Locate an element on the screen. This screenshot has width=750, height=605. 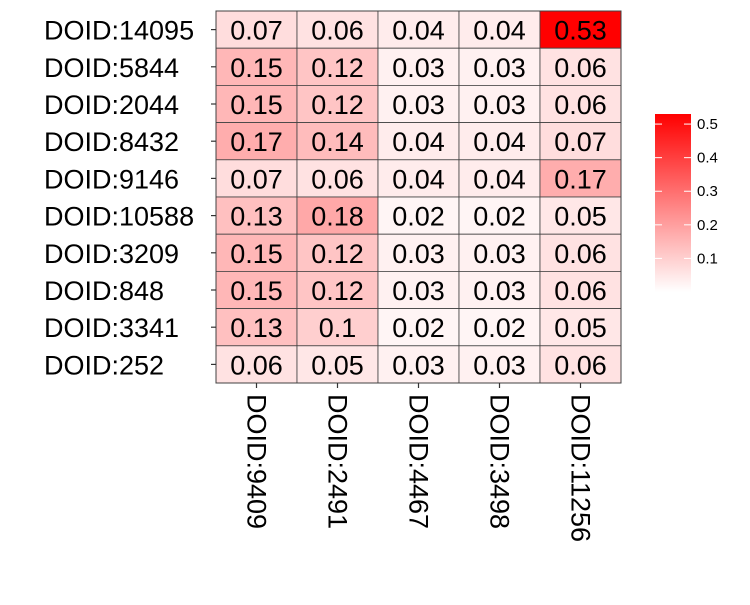
row-label: DOID:3341 is located at coordinates (111, 328).